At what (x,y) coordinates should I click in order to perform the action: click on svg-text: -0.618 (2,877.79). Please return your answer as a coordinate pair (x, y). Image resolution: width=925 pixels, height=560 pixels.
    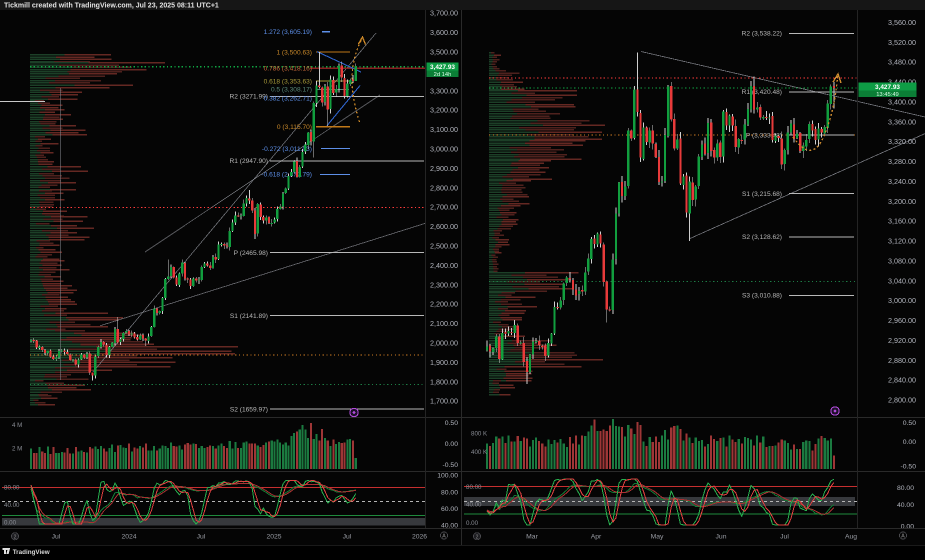
    Looking at the image, I should click on (286, 175).